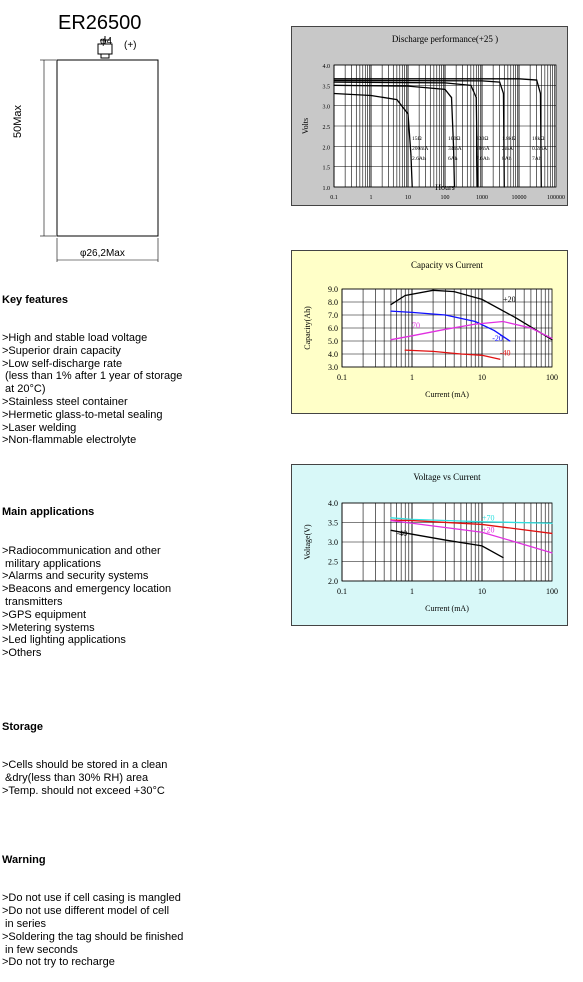 The width and height of the screenshot is (583, 982). What do you see at coordinates (130, 45) in the screenshot?
I see `polarity-label: (+)` at bounding box center [130, 45].